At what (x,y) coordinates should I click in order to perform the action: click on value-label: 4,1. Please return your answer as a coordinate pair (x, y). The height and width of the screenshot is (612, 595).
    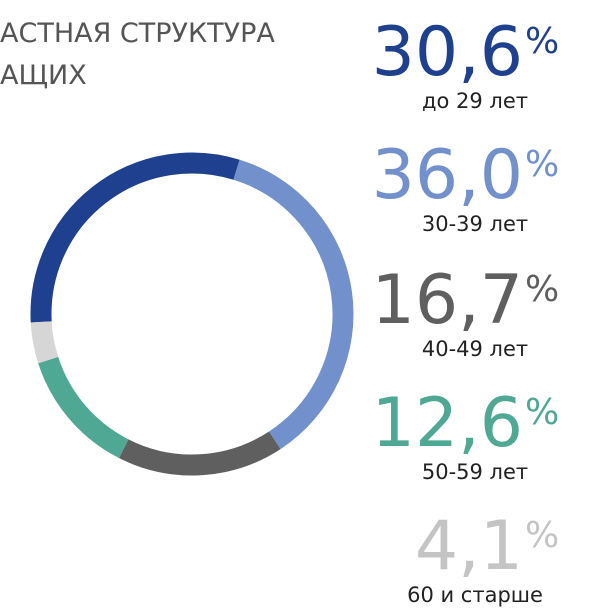
    Looking at the image, I should click on (469, 546).